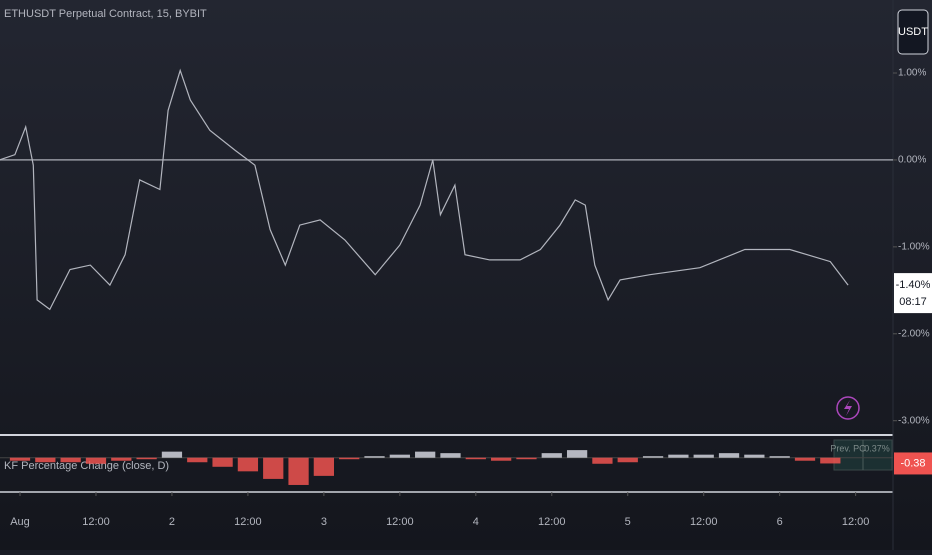 Image resolution: width=932 pixels, height=555 pixels. What do you see at coordinates (86, 466) in the screenshot?
I see `indicator-title: KF Percentage Change (close, D)` at bounding box center [86, 466].